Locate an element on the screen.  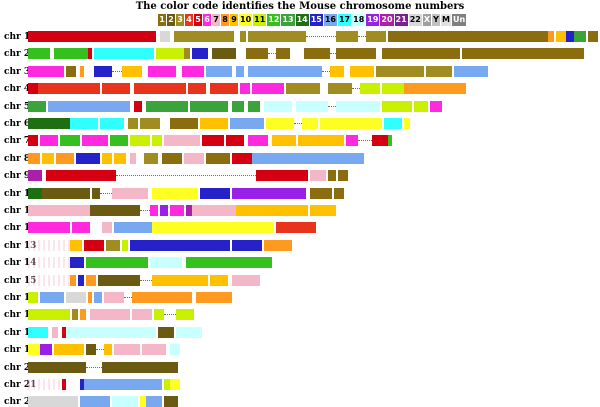
row-label: chr 14 is located at coordinates (20, 263).